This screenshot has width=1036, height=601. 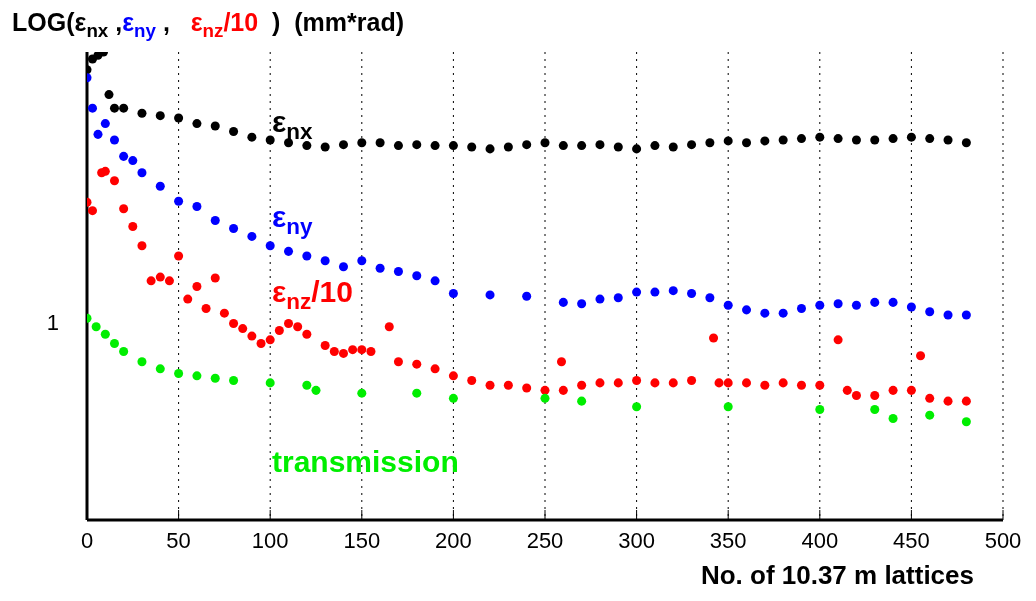 I want to click on x-tick-label: 300, so click(x=636, y=540).